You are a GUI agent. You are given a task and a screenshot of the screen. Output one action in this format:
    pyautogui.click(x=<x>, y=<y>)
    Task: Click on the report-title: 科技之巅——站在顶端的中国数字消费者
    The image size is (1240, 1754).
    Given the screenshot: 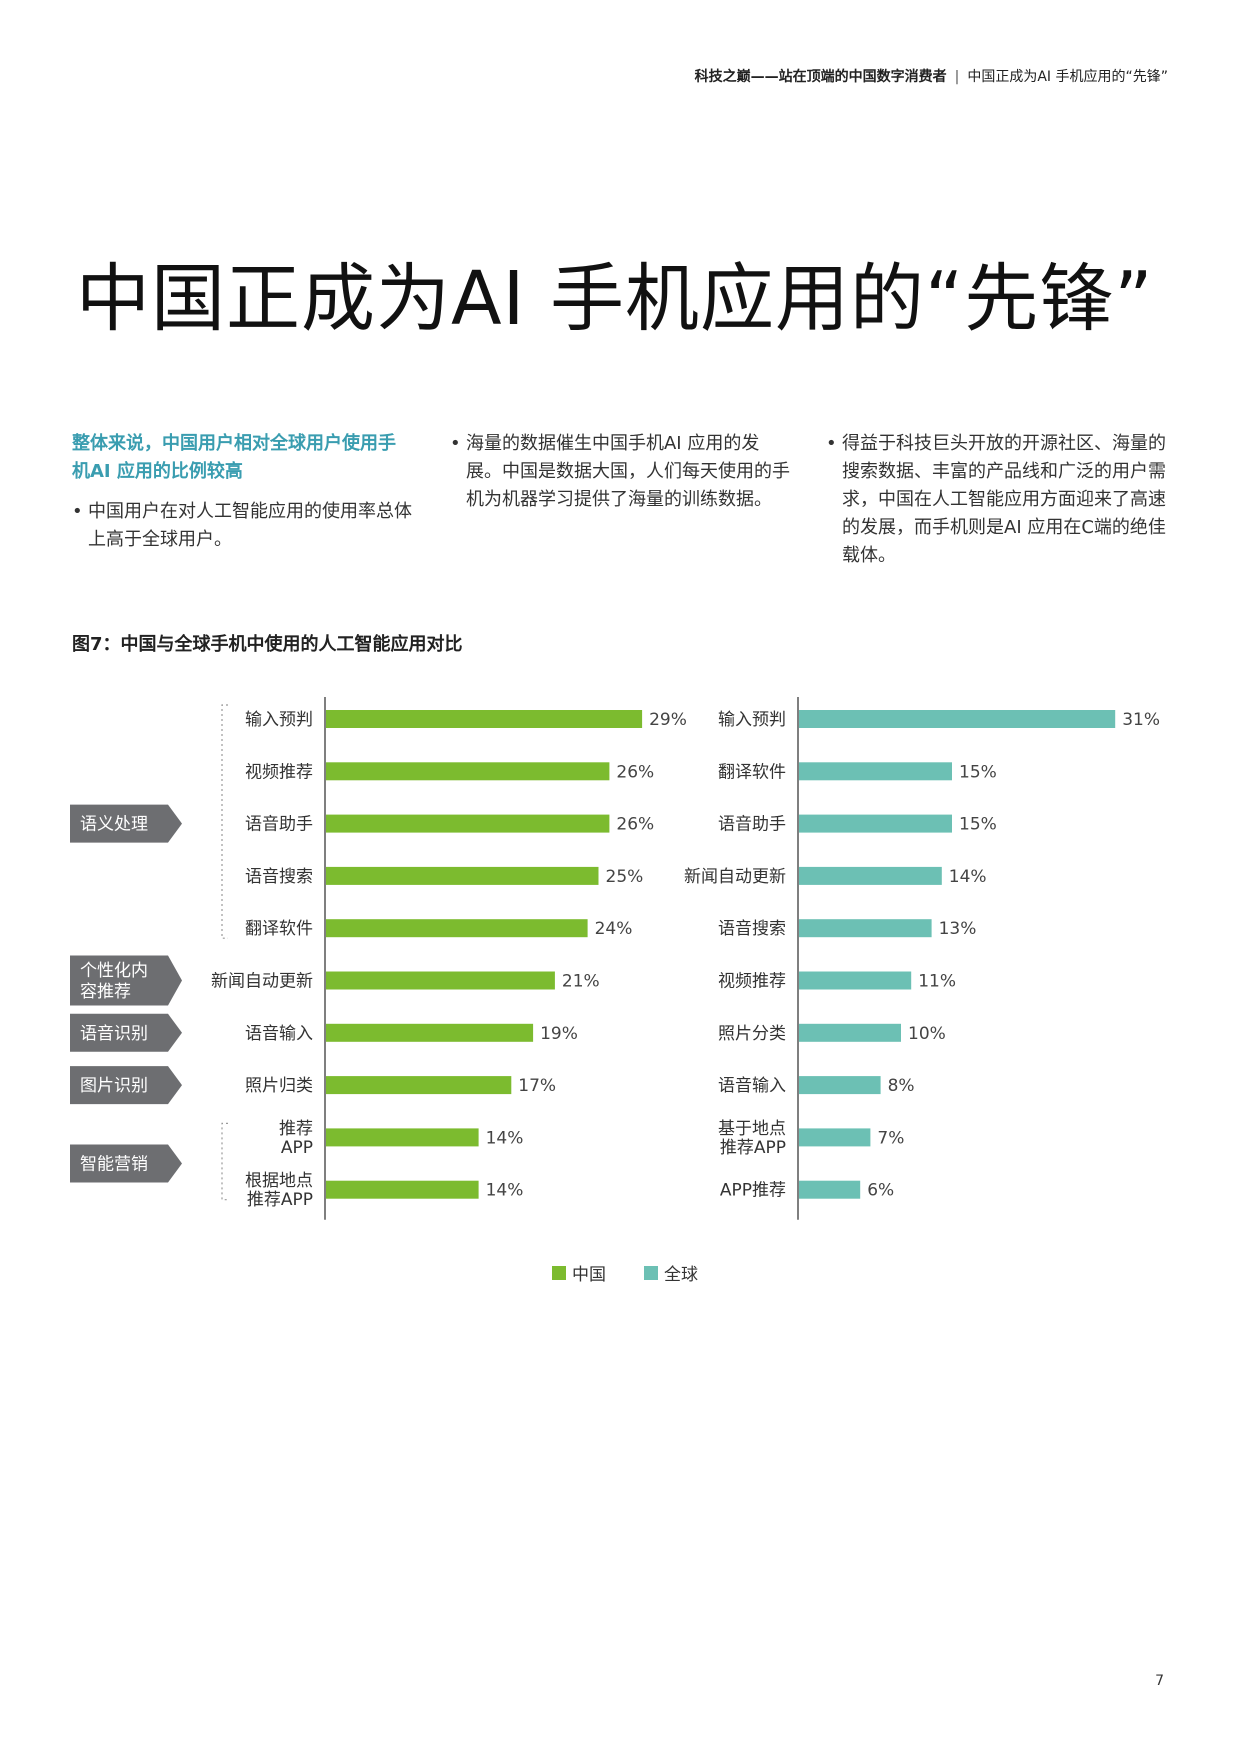 What is the action you would take?
    pyautogui.click(x=820, y=77)
    